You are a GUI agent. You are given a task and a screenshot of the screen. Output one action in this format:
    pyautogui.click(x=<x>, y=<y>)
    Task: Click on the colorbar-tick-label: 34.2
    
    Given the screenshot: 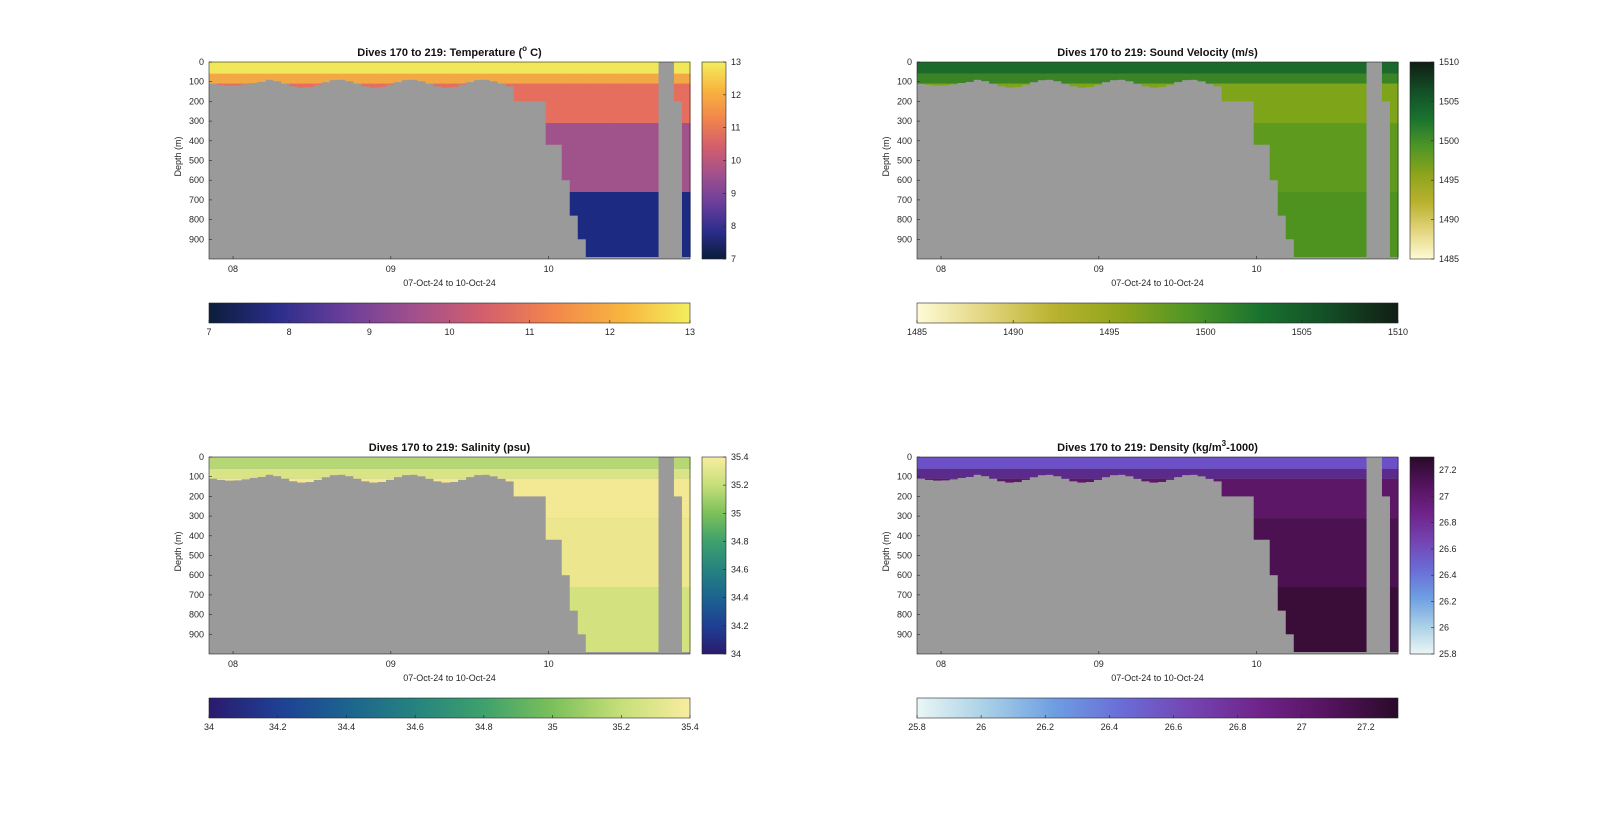 What is the action you would take?
    pyautogui.click(x=278, y=727)
    